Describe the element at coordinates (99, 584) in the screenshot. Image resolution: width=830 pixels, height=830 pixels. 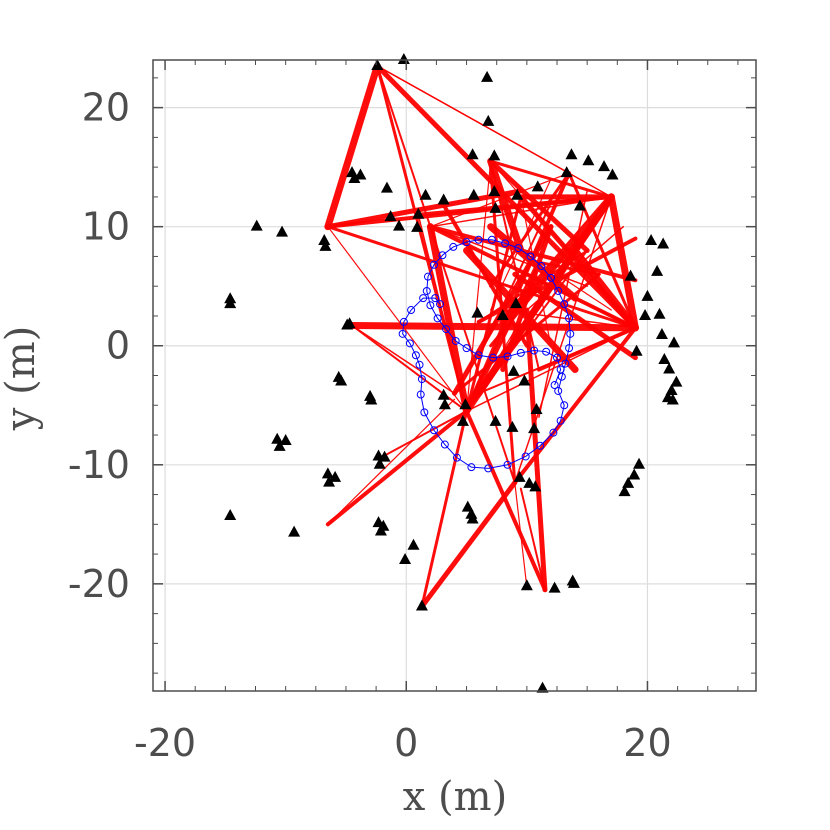
I see `y-tick-label: -20` at that location.